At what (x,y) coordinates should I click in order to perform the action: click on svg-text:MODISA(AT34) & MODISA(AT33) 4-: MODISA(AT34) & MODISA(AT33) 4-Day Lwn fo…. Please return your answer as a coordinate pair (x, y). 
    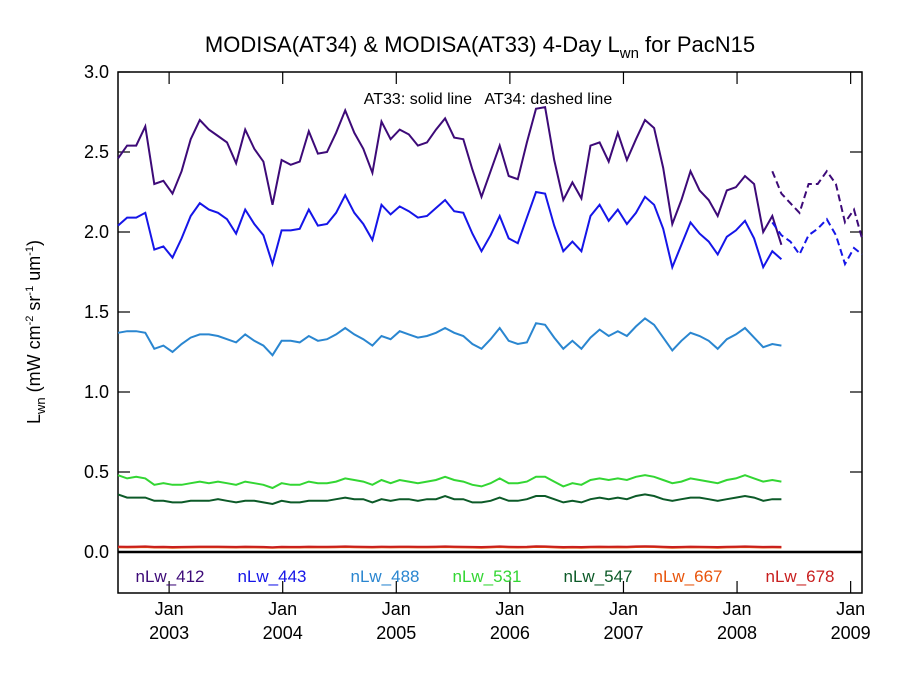
    Looking at the image, I should click on (480, 47).